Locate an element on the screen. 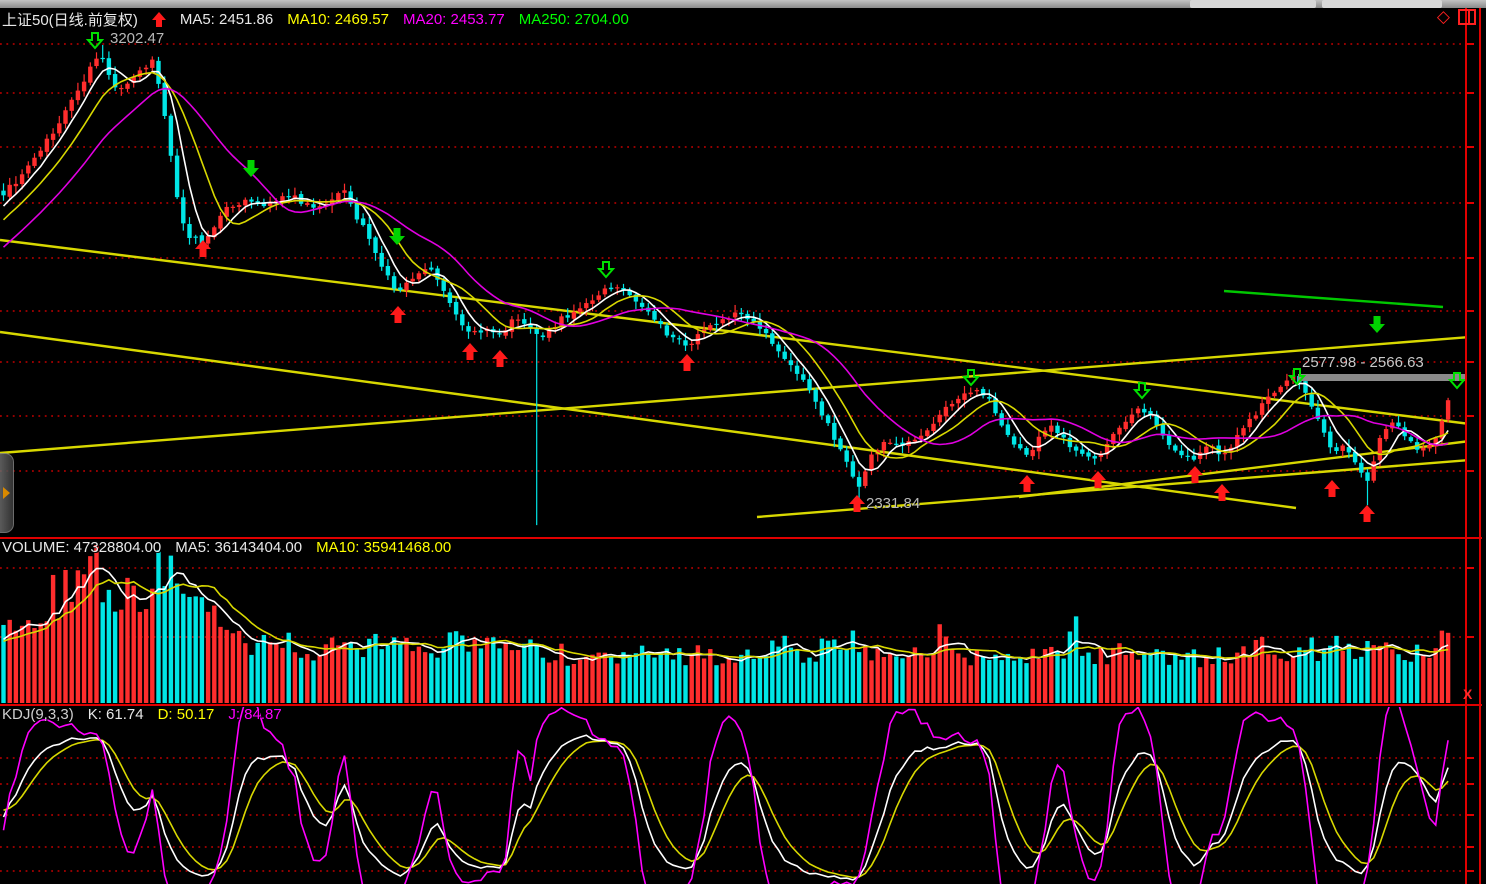  kdj-j-value: J: 84.87 is located at coordinates (255, 714).